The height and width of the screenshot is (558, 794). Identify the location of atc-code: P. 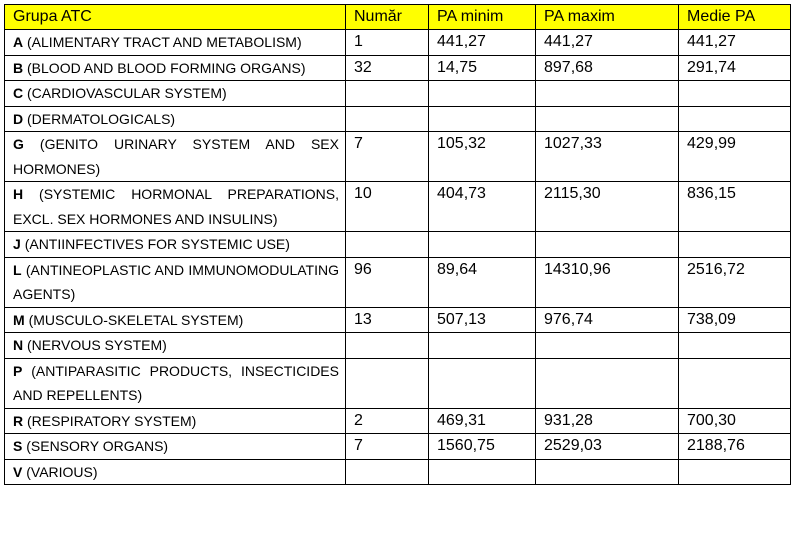
(18, 370).